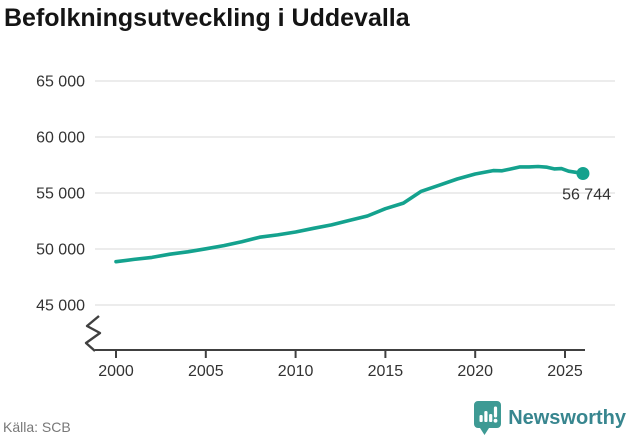 The width and height of the screenshot is (631, 439). Describe the element at coordinates (37, 427) in the screenshot. I see `source-label: Källa: SCB` at that location.